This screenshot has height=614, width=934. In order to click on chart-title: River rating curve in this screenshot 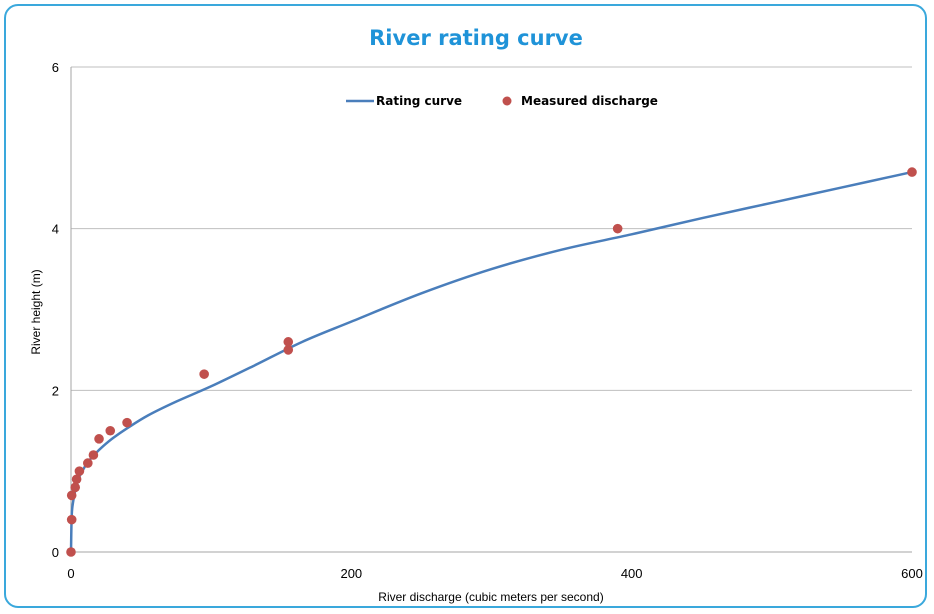, I will do `click(476, 38)`.